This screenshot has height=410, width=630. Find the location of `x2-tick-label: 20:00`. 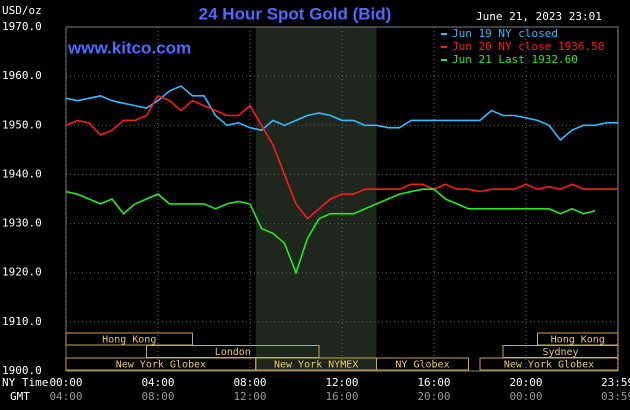

x2-tick-label: 20:00 is located at coordinates (433, 396).